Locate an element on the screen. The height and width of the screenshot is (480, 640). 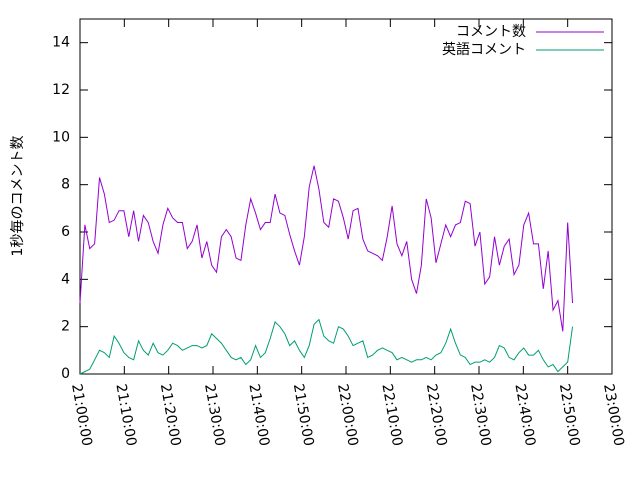
x-tick-label: 22:50:00 is located at coordinates (569, 415).